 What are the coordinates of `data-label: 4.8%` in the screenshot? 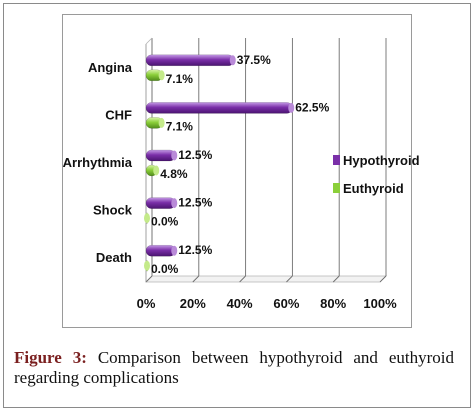 It's located at (174, 174).